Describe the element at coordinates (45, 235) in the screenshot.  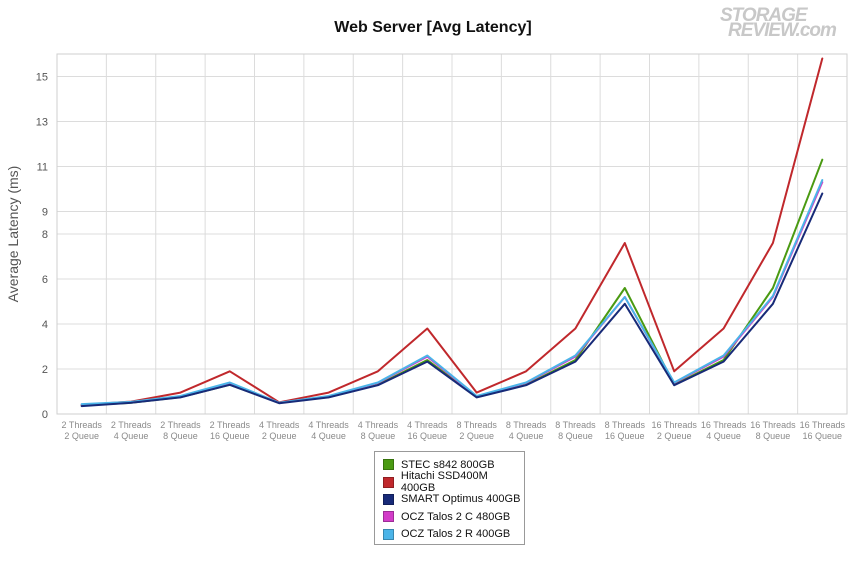
I see `y-tick-label: 8` at that location.